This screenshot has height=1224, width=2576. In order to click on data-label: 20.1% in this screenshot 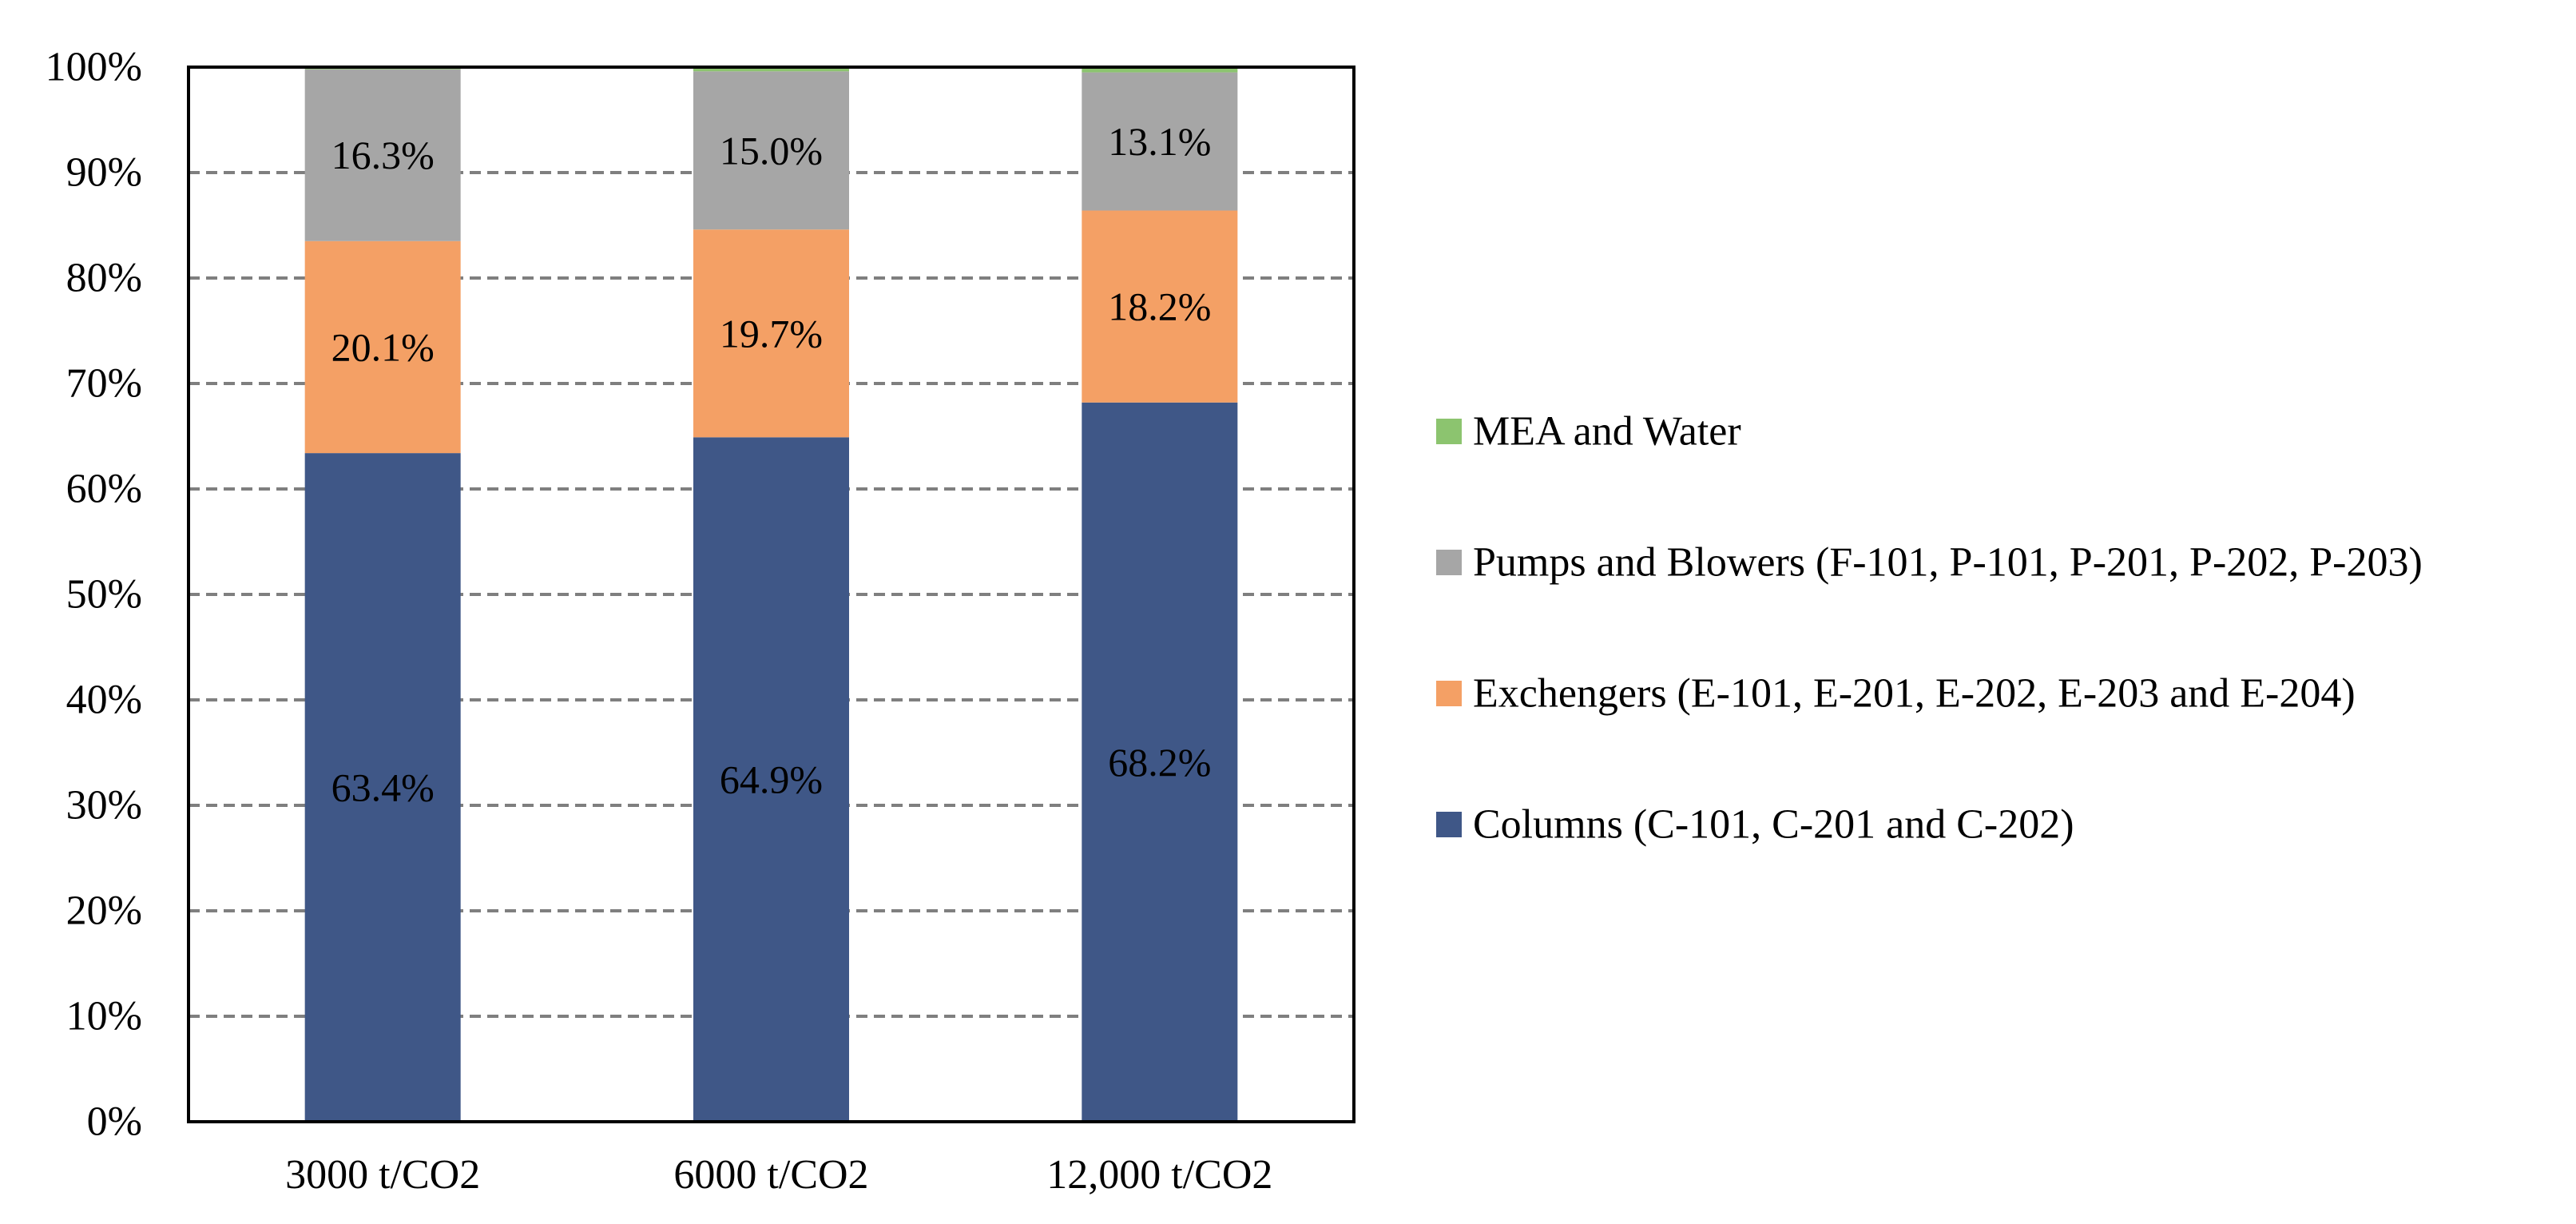, I will do `click(383, 346)`.